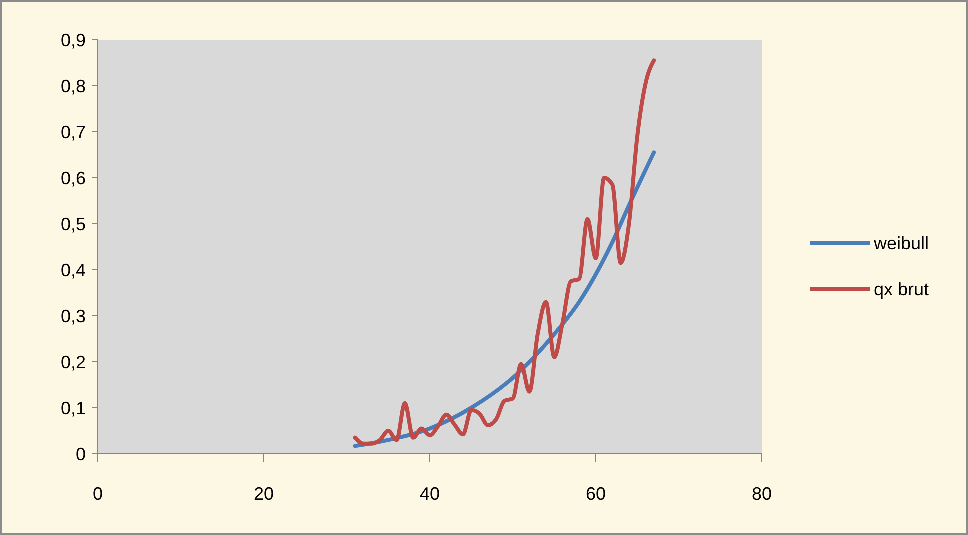 Image resolution: width=968 pixels, height=535 pixels. Describe the element at coordinates (901, 243) in the screenshot. I see `legend-label: weibull` at that location.